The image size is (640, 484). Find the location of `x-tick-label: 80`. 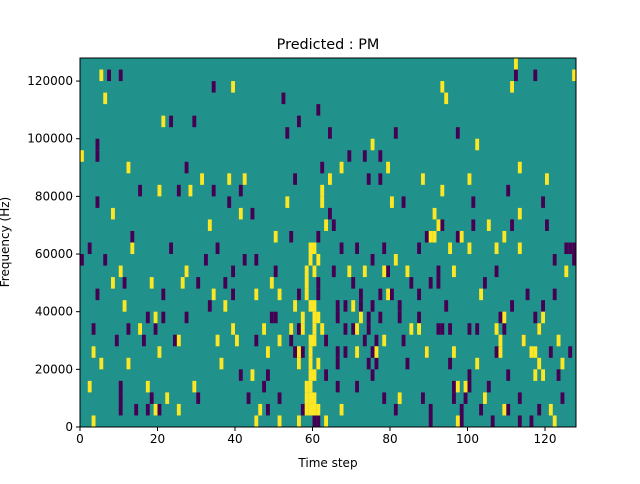

x-tick-label: 80 is located at coordinates (389, 439).